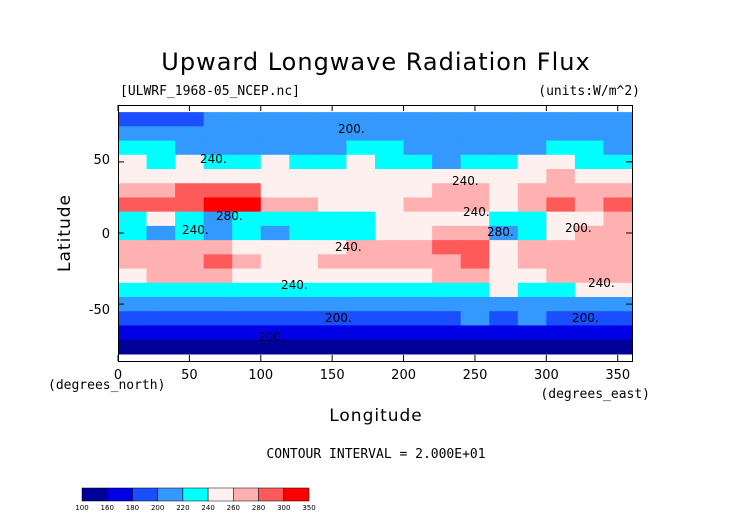 The width and height of the screenshot is (752, 532). What do you see at coordinates (81, 508) in the screenshot?
I see `colorbar-tick-label: 100` at bounding box center [81, 508].